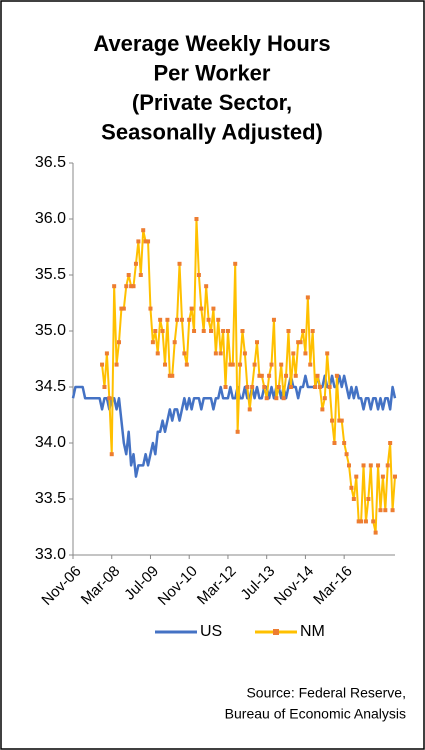 This screenshot has width=425, height=750. I want to click on legend-label: NM, so click(312, 631).